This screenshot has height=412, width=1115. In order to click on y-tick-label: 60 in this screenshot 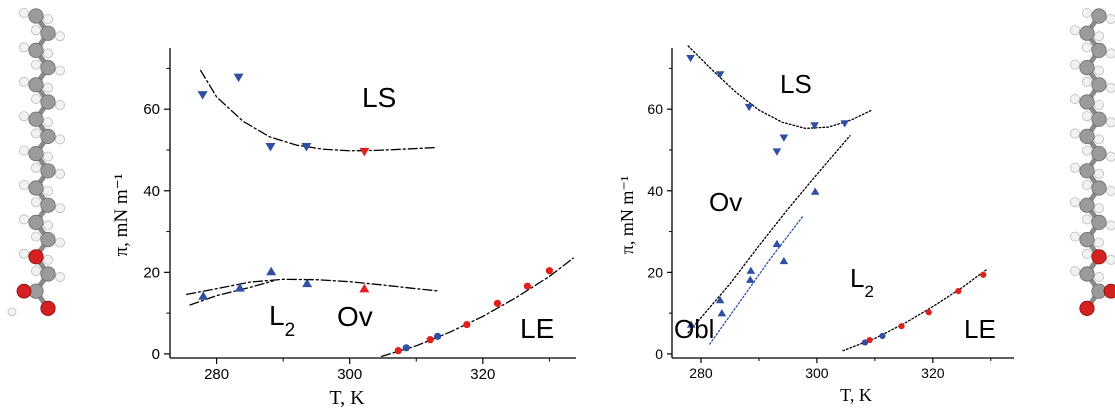, I will do `click(655, 109)`.